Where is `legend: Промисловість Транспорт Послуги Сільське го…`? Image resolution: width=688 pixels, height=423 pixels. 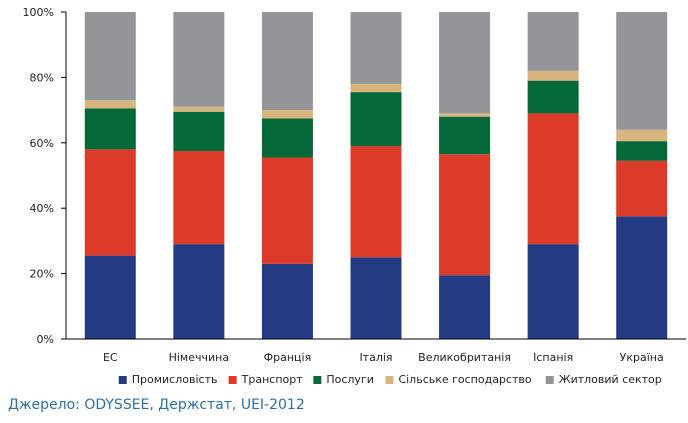
legend: Промисловість Транспорт Послуги Сільське го… is located at coordinates (390, 379).